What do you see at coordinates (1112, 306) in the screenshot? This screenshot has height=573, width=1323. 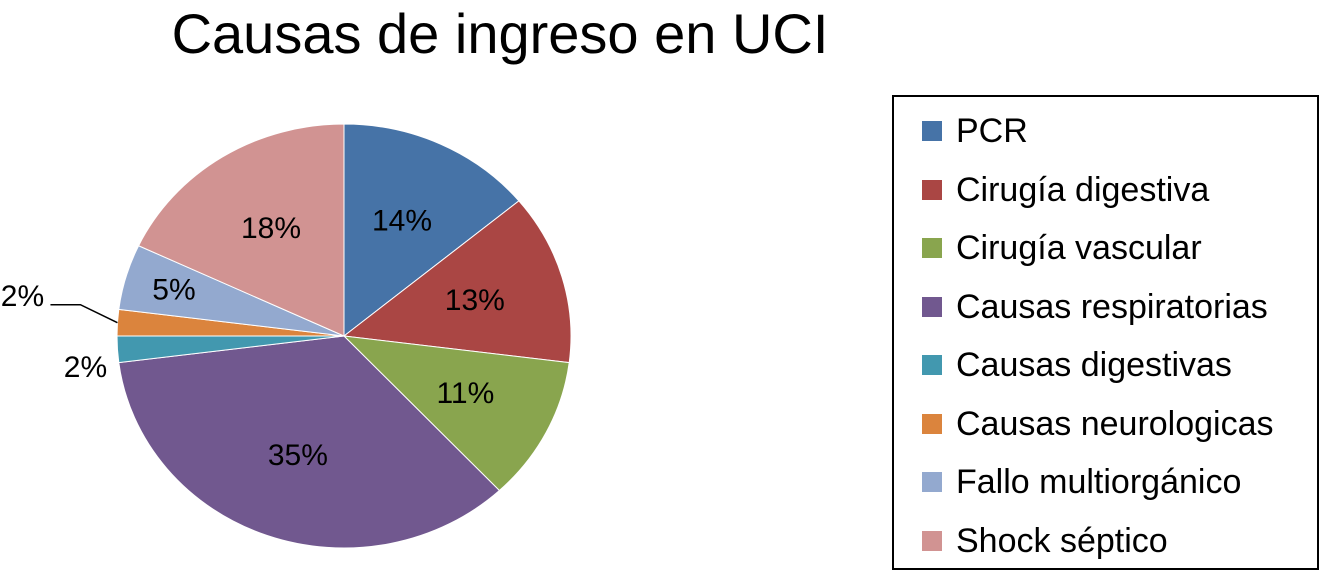 I see `legend-label: Causas respiratorias` at bounding box center [1112, 306].